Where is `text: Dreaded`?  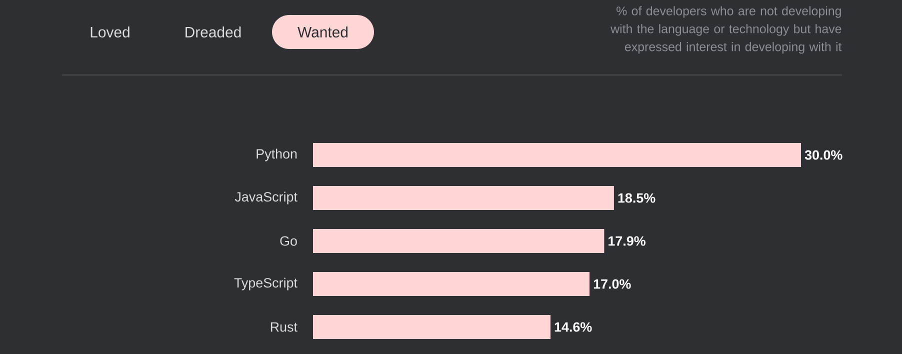 text: Dreaded is located at coordinates (213, 32).